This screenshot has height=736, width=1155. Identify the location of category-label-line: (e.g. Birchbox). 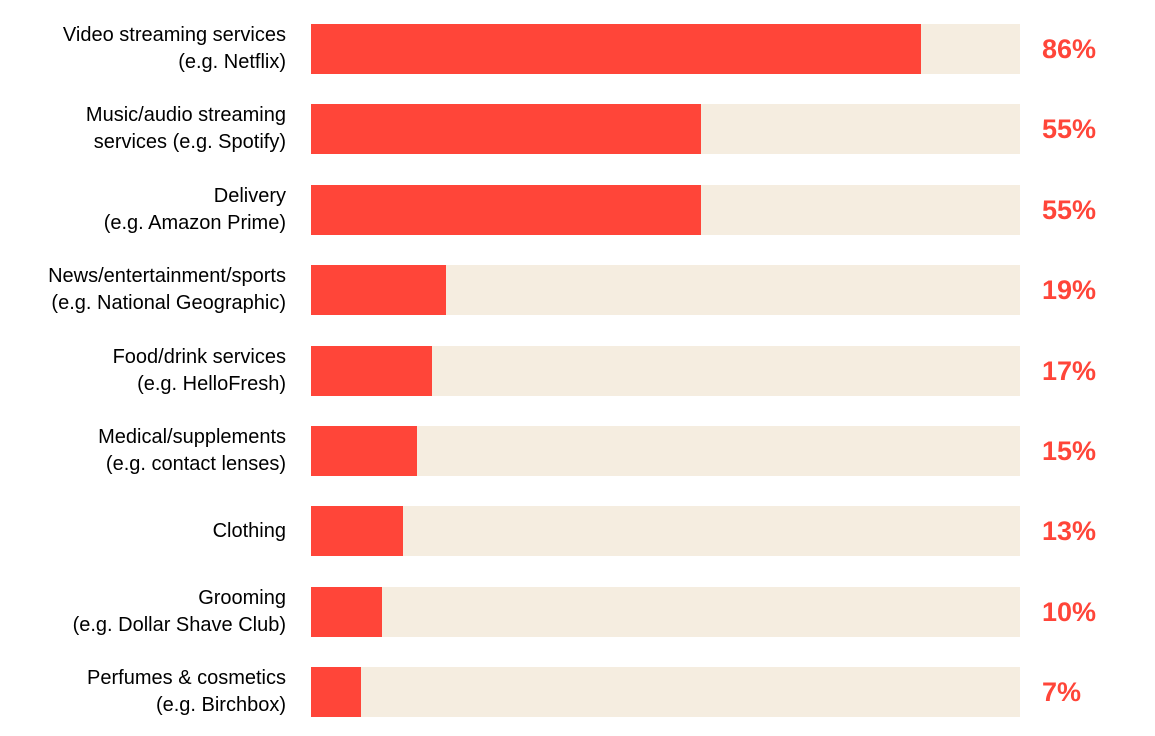
(220, 705).